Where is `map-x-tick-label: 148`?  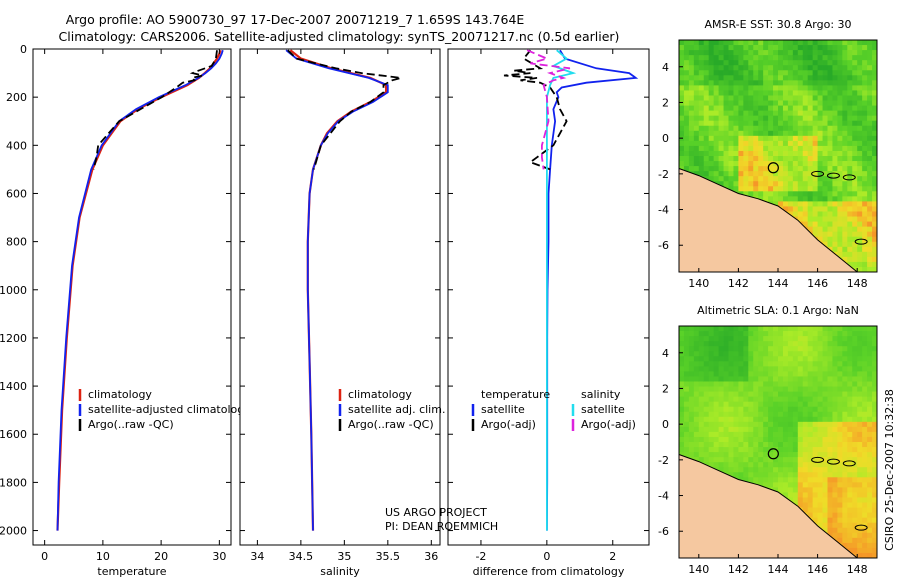
map-x-tick-label: 148 is located at coordinates (857, 283).